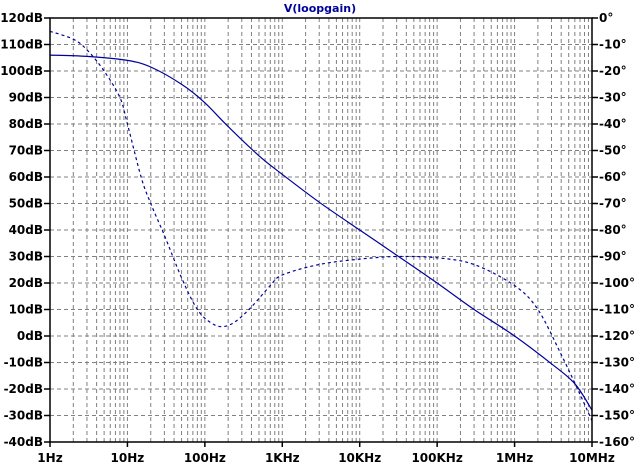 This screenshot has height=472, width=640. What do you see at coordinates (30, 336) in the screenshot?
I see `y-left-tick-label: 0dB` at bounding box center [30, 336].